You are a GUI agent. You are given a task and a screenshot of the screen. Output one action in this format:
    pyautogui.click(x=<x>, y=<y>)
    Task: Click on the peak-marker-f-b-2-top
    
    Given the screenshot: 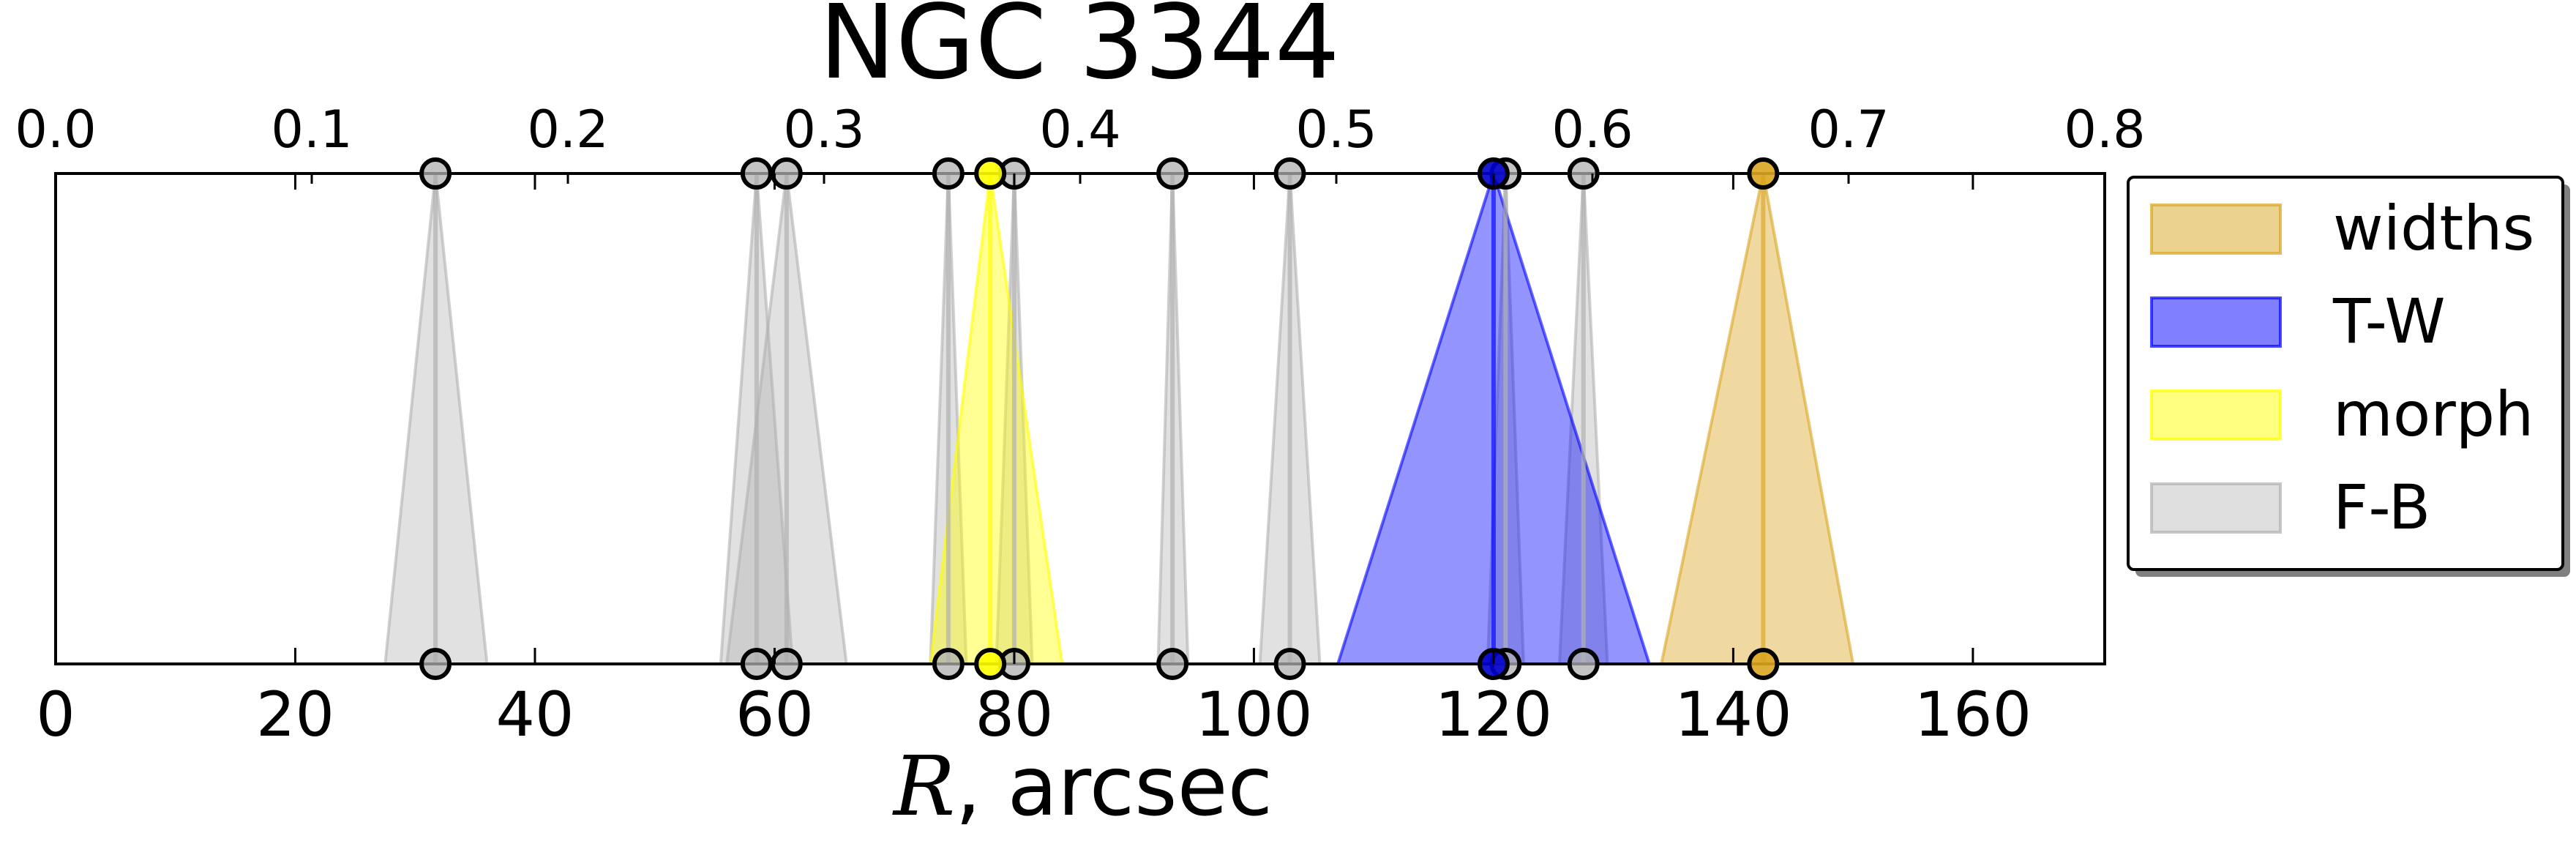 What is the action you would take?
    pyautogui.click(x=756, y=173)
    